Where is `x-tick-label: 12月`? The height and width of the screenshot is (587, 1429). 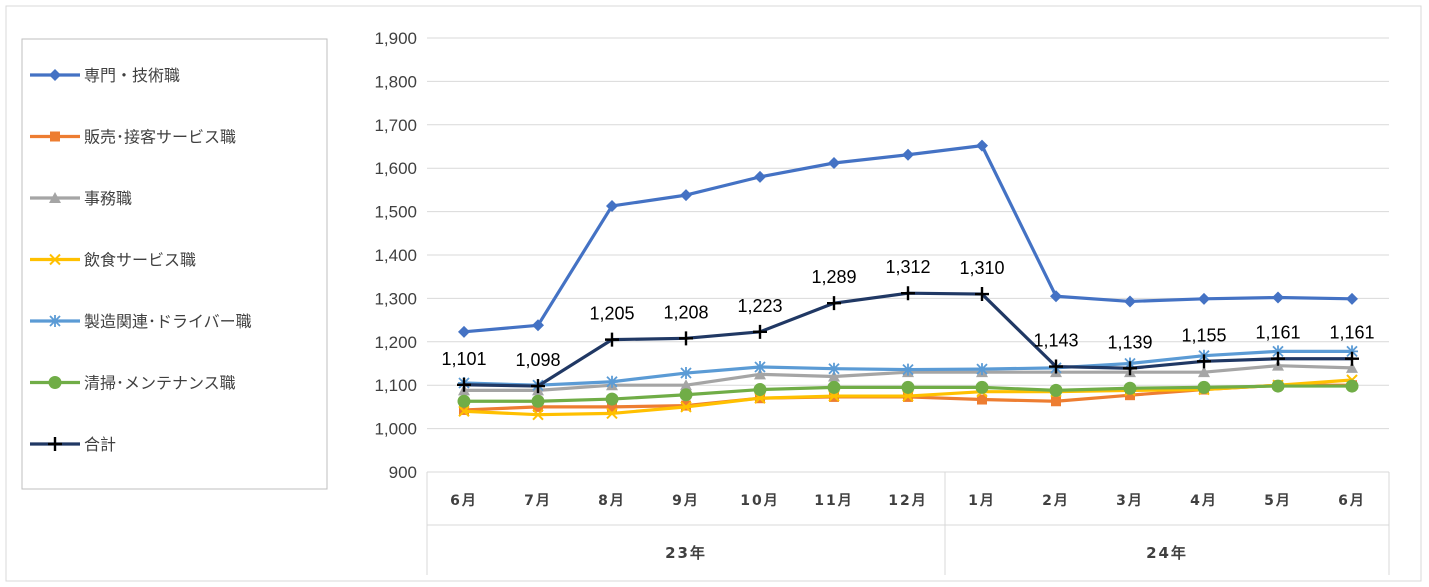 x-tick-label: 12月 is located at coordinates (907, 501).